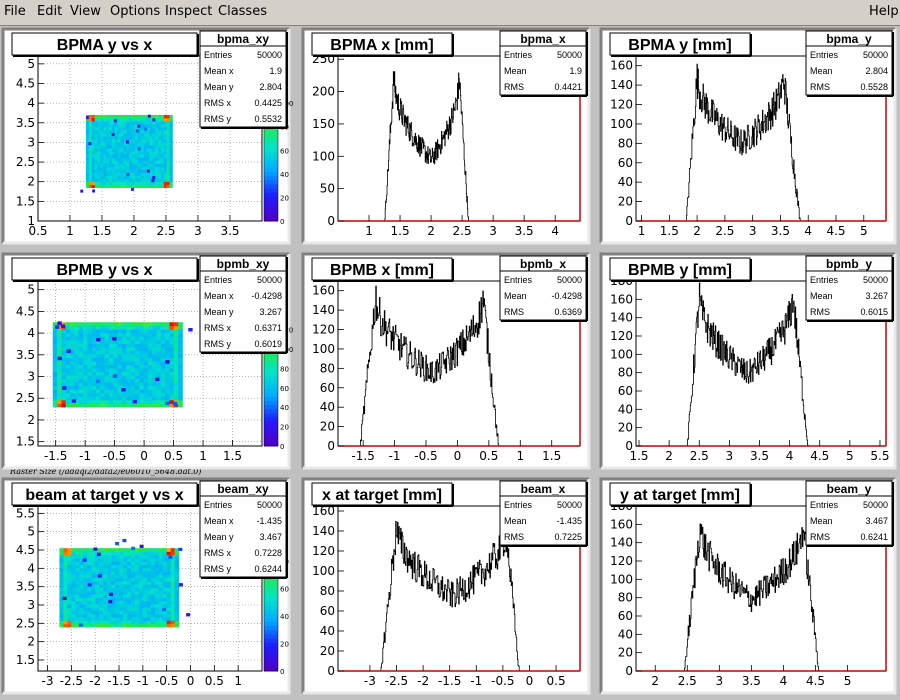 The height and width of the screenshot is (700, 900). What do you see at coordinates (884, 11) in the screenshot?
I see `menu-help: Help` at bounding box center [884, 11].